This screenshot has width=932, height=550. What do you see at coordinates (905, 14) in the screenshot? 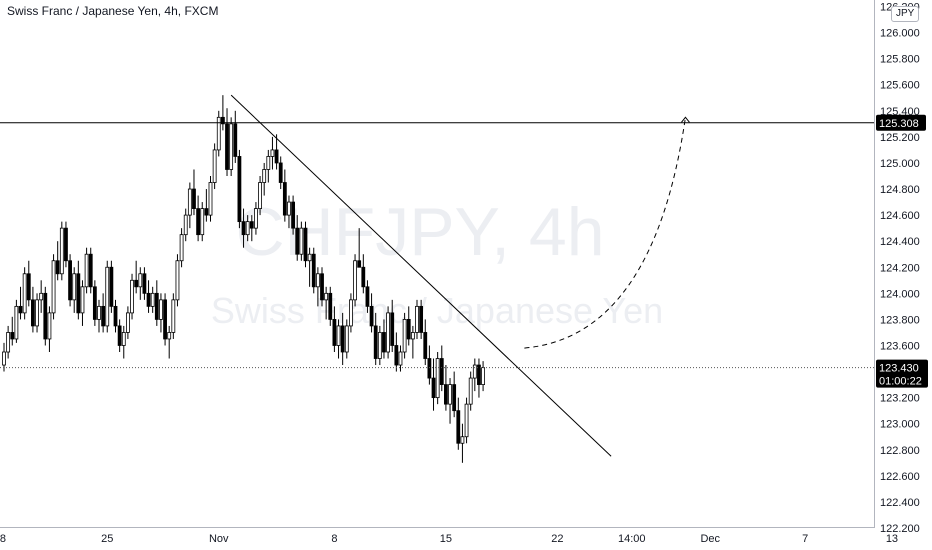
I see `currency-badge: JPY` at bounding box center [905, 14].